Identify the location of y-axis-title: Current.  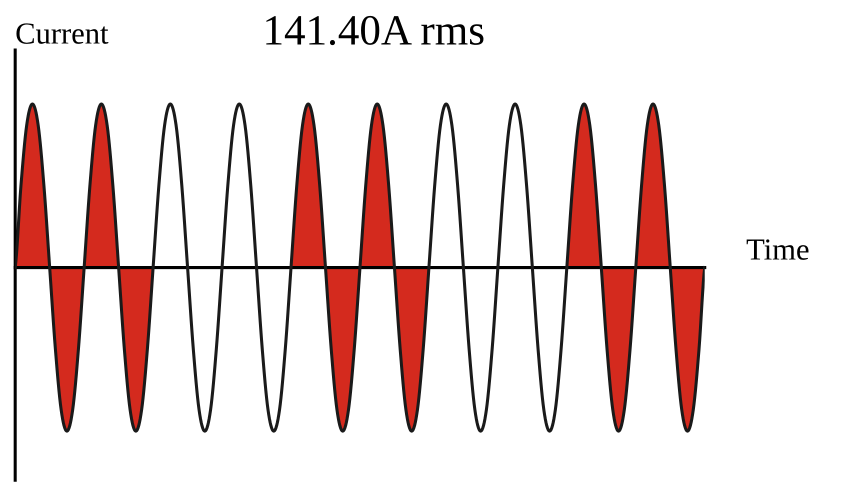
(62, 33).